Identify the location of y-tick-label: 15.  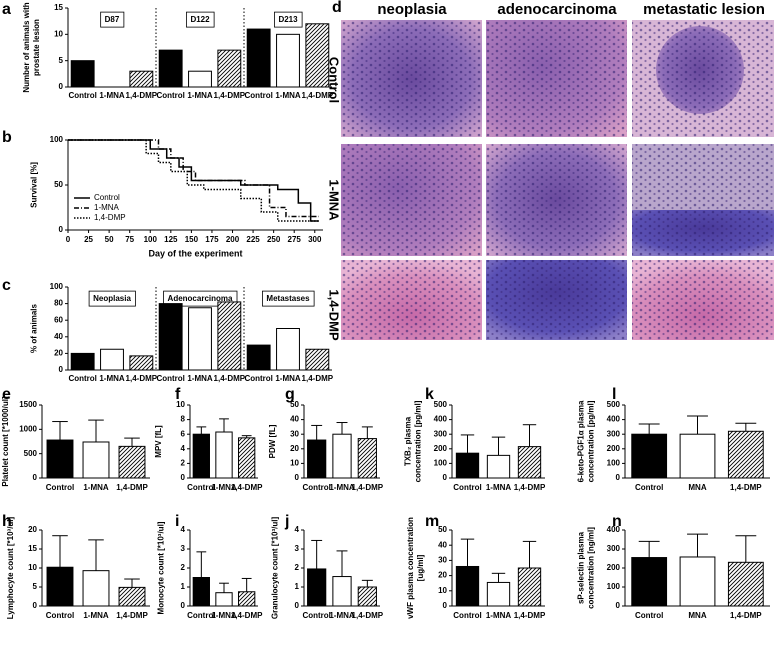
(32, 548).